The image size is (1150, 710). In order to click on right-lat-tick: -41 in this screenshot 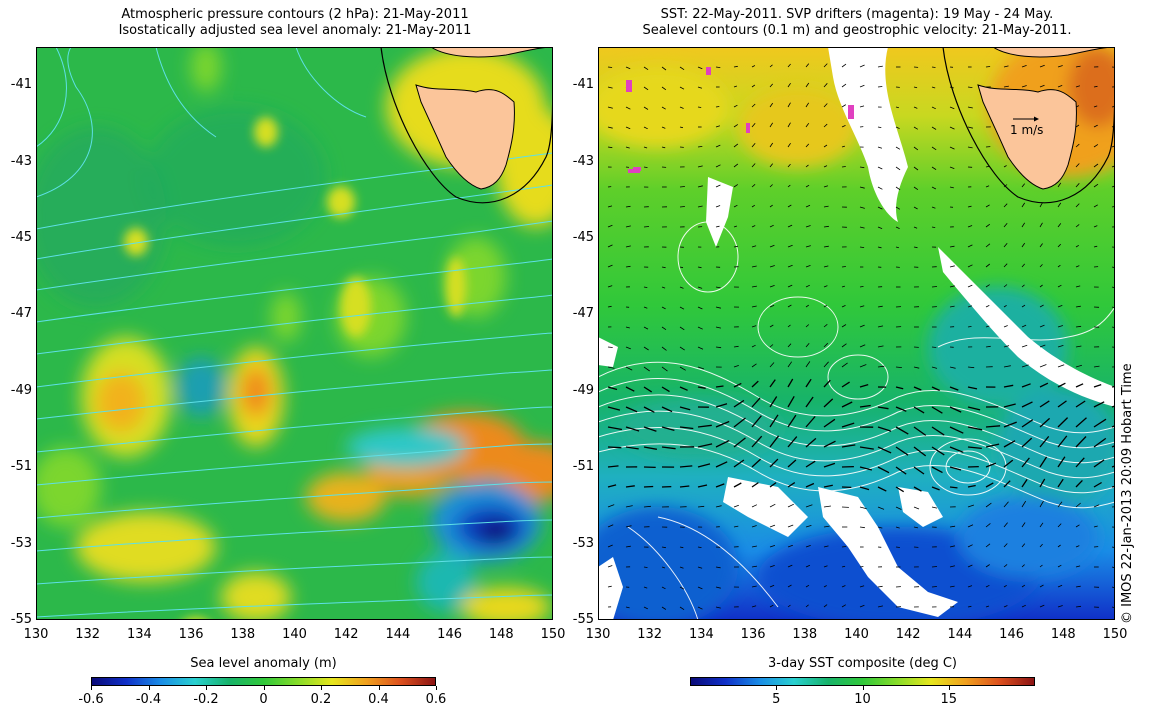, I will do `click(583, 85)`.